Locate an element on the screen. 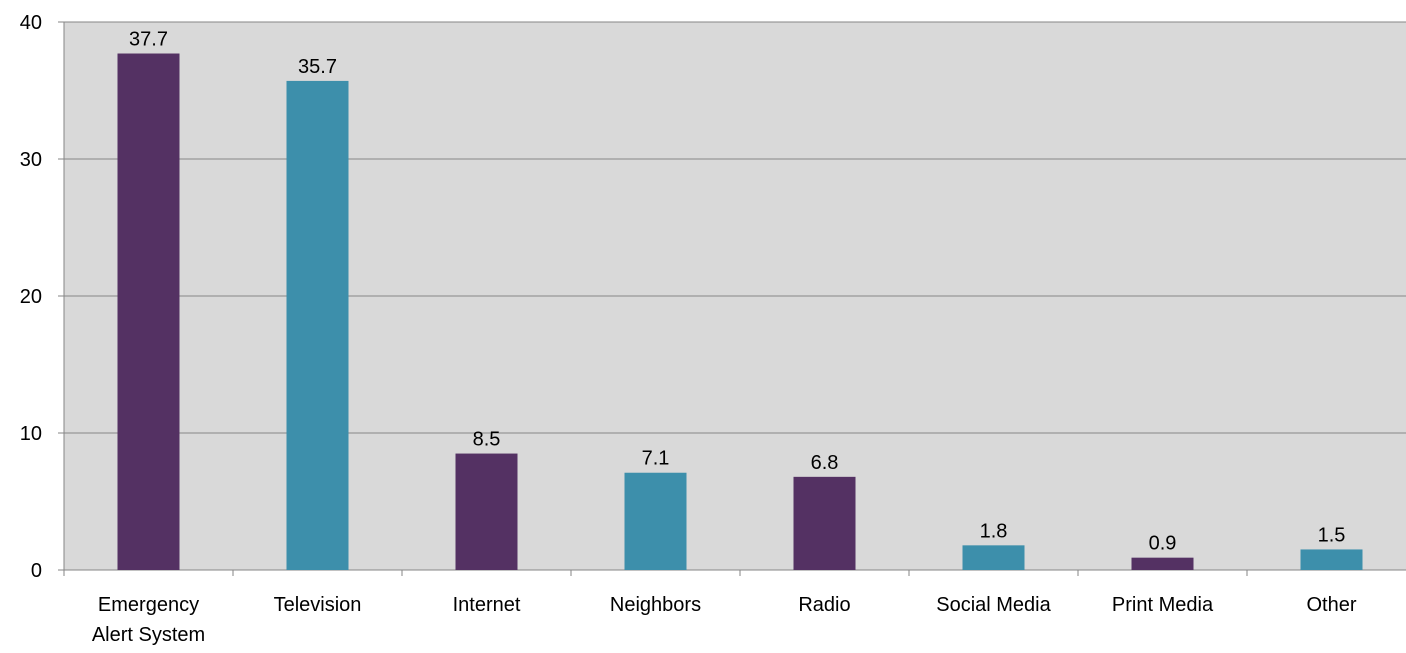 The height and width of the screenshot is (653, 1406). y-tick-label: 10 is located at coordinates (31, 434).